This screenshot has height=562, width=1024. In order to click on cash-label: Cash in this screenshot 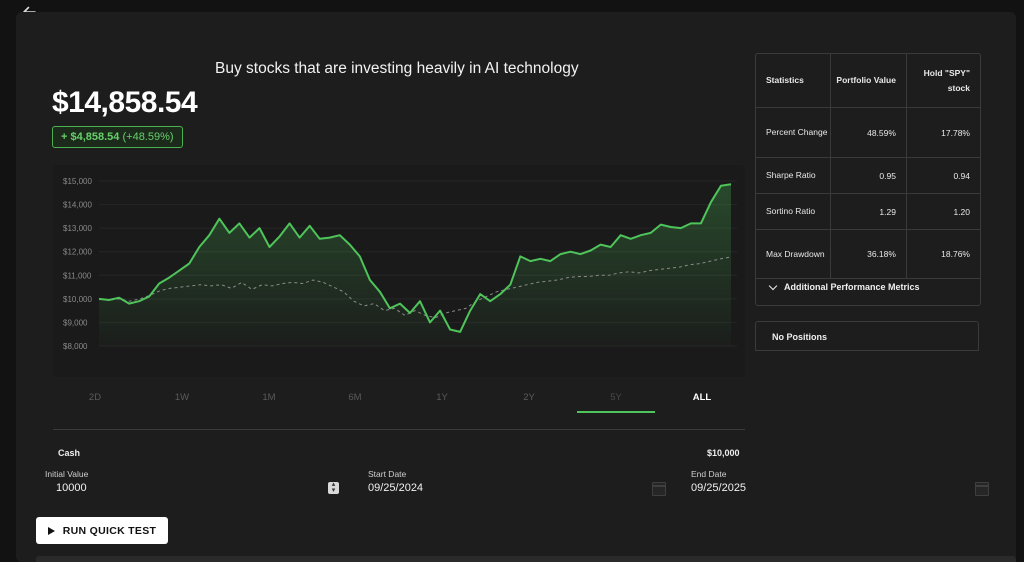, I will do `click(69, 453)`.